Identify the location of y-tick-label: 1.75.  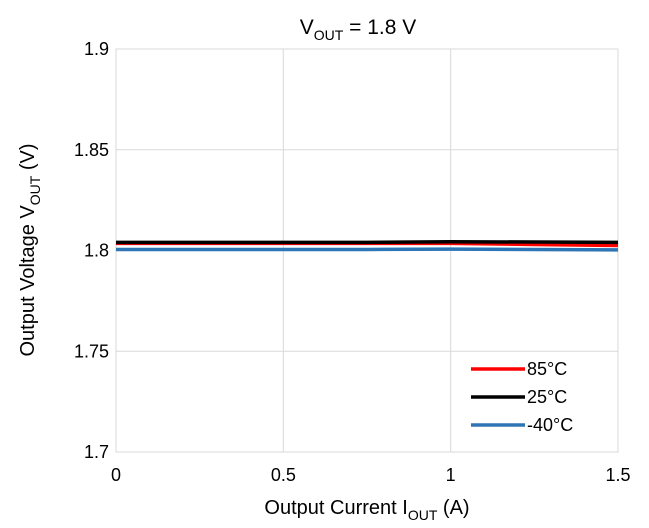
(91, 351).